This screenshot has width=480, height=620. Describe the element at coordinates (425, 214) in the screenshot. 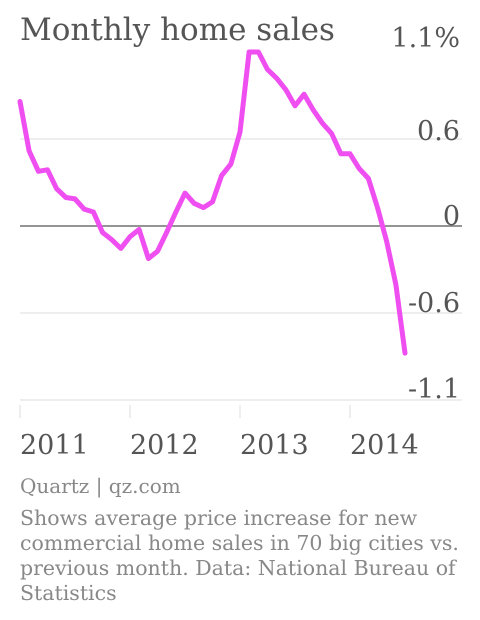

I see `y-axis-ticks: 1.1% 0.6 0 -0.6 -1.1` at that location.